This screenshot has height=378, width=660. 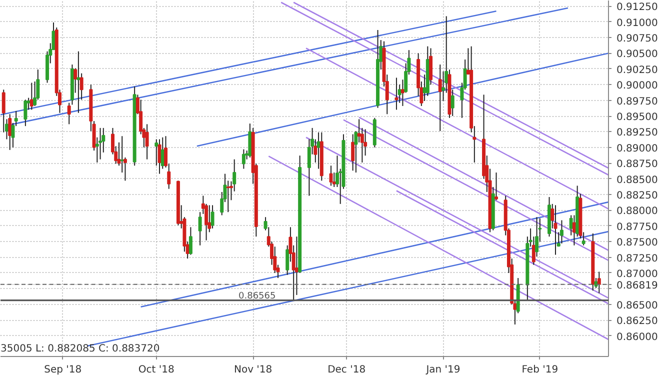 I want to click on y-tick-label: 0.86000, so click(x=637, y=337).